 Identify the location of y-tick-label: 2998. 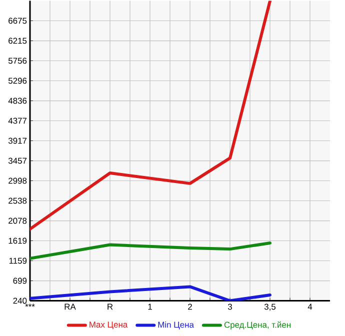
(17, 181).